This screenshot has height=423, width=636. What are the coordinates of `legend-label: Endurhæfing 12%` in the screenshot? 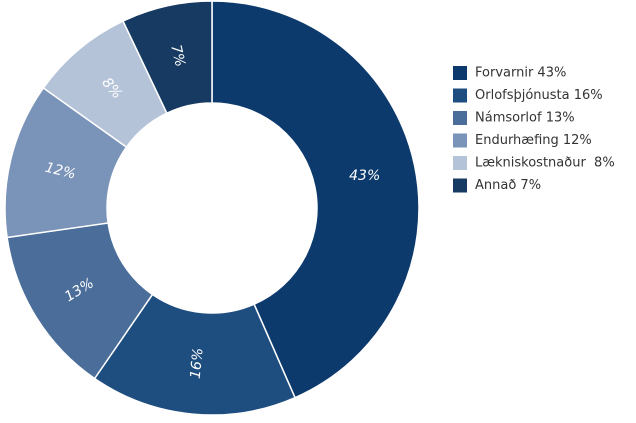 It's located at (533, 140).